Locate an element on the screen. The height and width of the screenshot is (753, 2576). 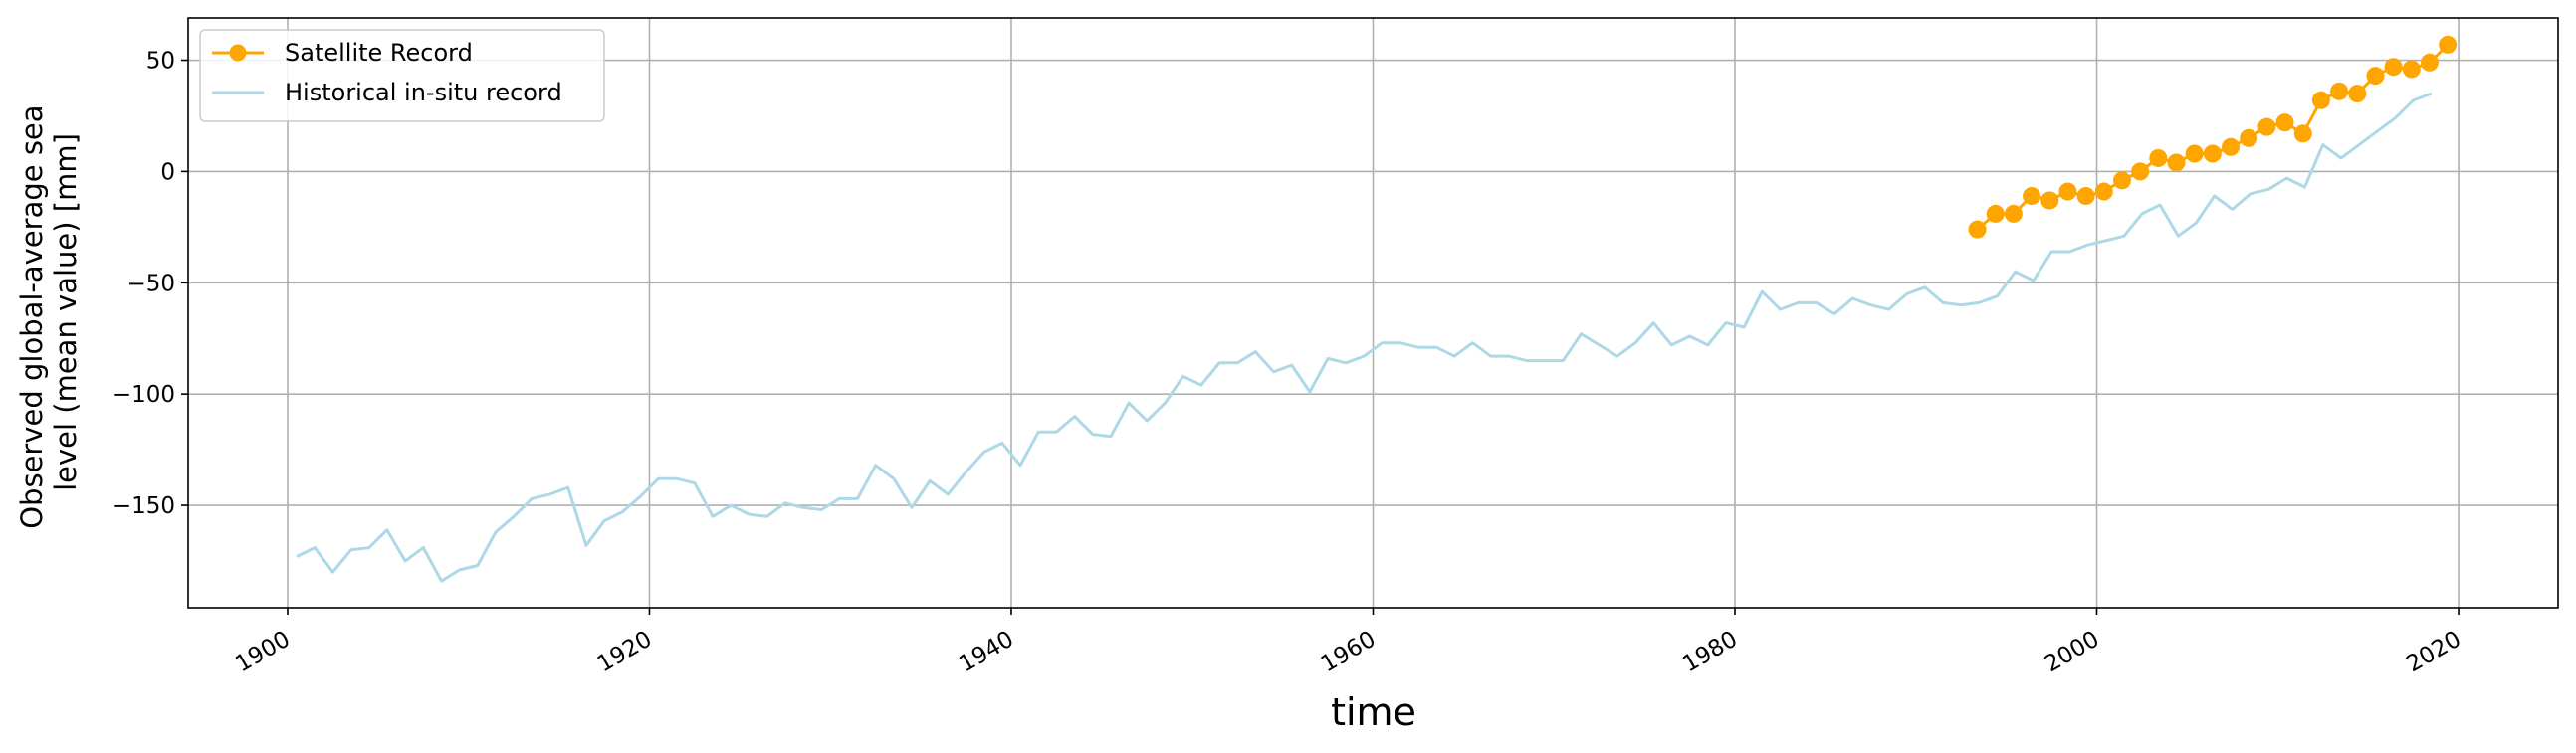
x-tick-label: 1960 is located at coordinates (1349, 652).